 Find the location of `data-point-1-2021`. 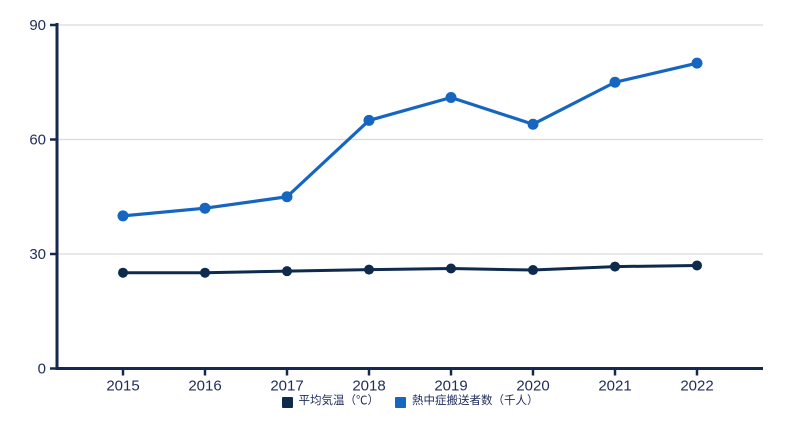

data-point-1-2021 is located at coordinates (615, 82).